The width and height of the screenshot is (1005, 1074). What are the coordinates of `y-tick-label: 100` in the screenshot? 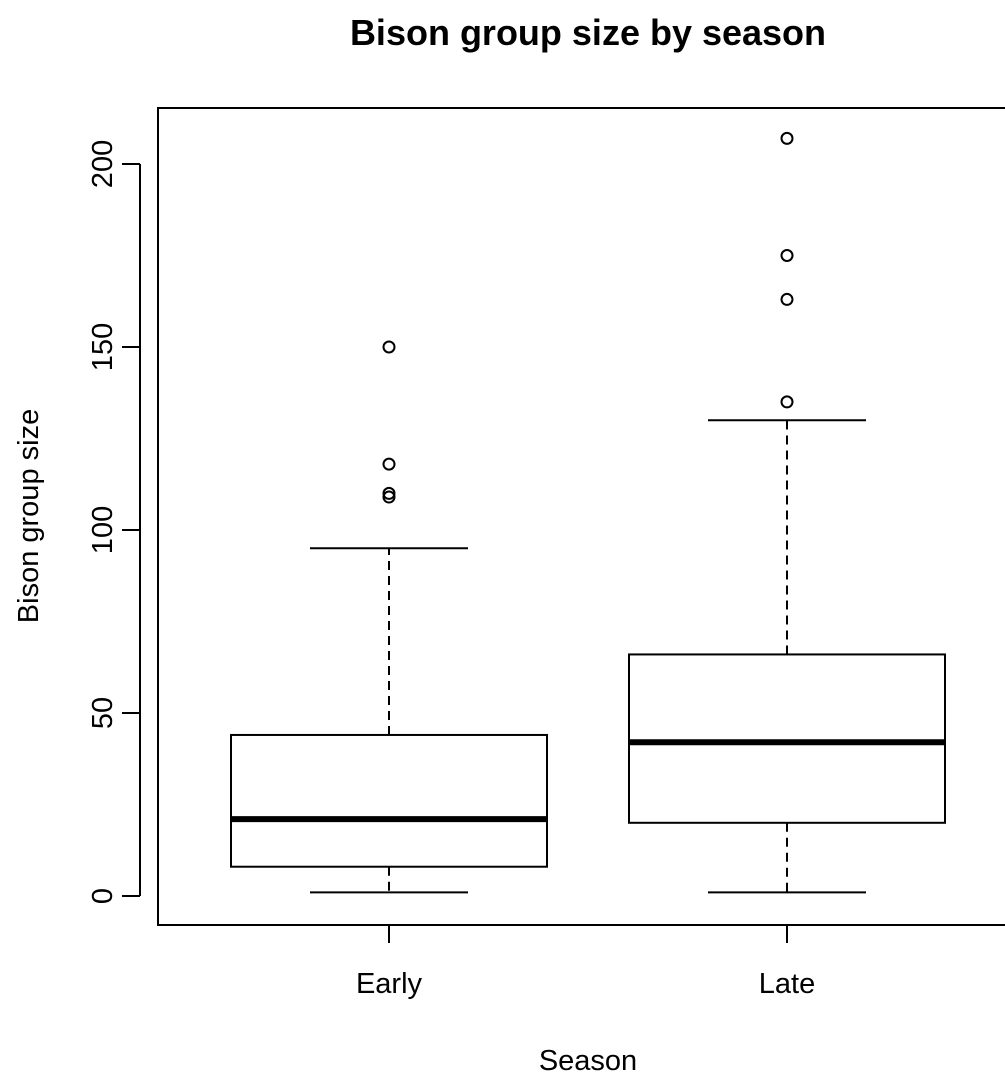 It's located at (103, 530).